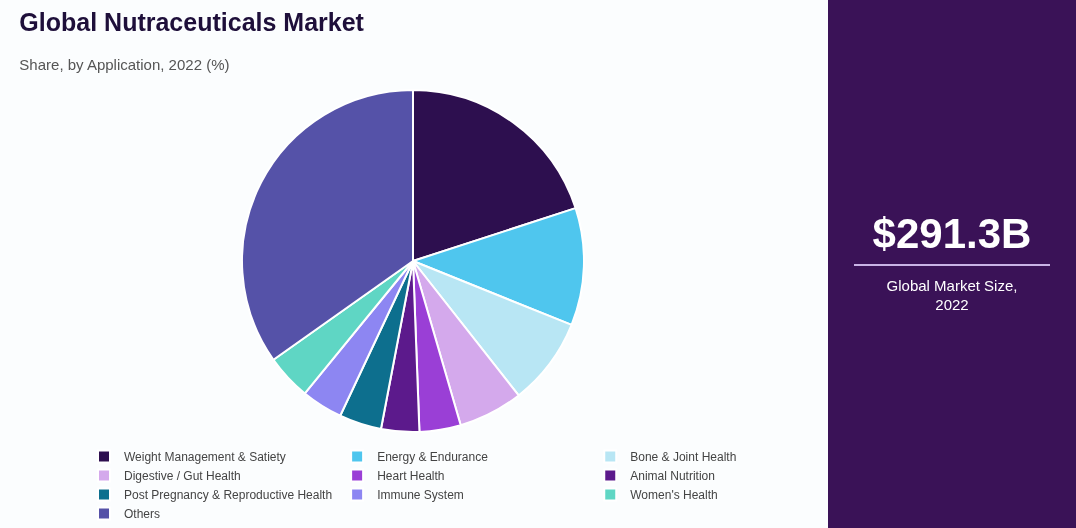 This screenshot has height=528, width=1076. I want to click on legend-label: Bone & Joint Health, so click(683, 457).